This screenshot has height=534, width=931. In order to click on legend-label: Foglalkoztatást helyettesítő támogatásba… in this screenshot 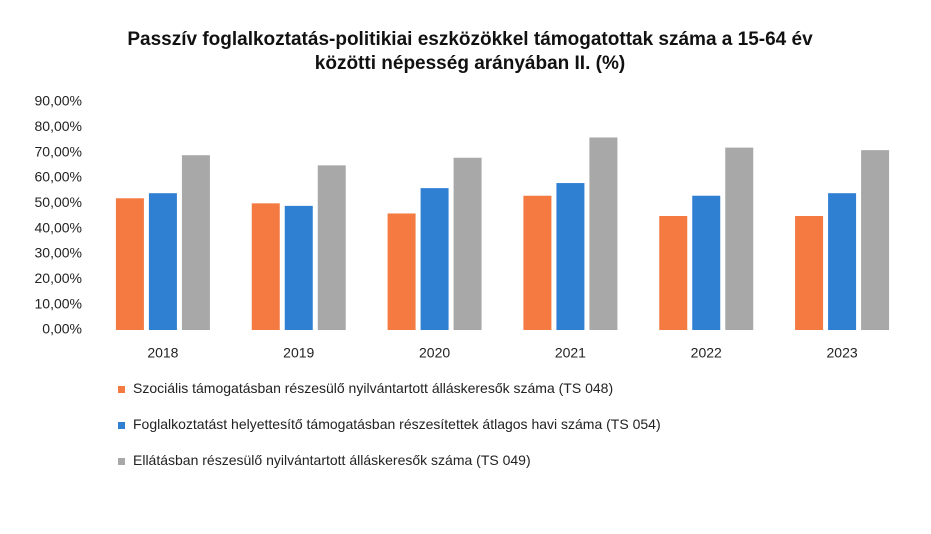, I will do `click(397, 424)`.